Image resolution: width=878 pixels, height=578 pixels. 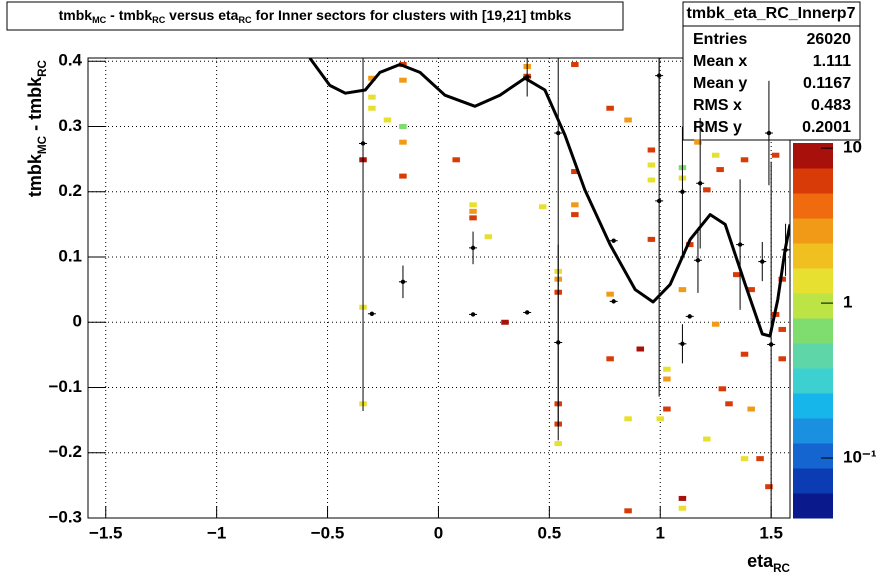 What do you see at coordinates (720, 39) in the screenshot?
I see `stats-key: Entries` at bounding box center [720, 39].